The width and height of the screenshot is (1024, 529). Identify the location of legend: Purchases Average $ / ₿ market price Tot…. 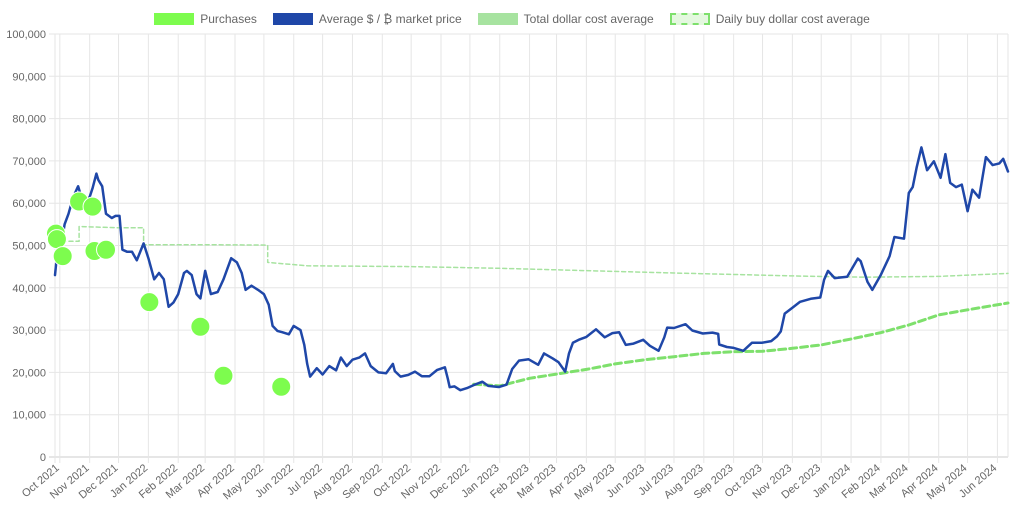
(512, 19).